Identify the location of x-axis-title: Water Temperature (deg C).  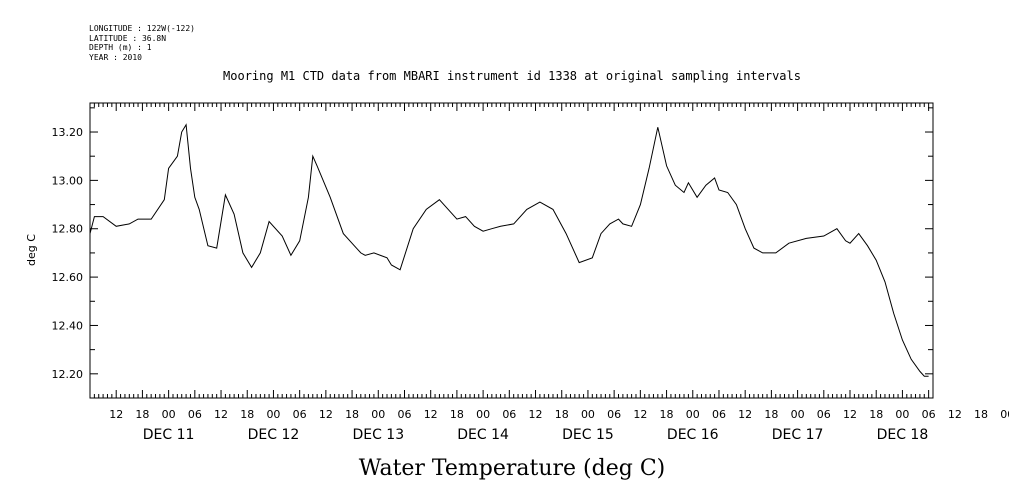
(512, 468).